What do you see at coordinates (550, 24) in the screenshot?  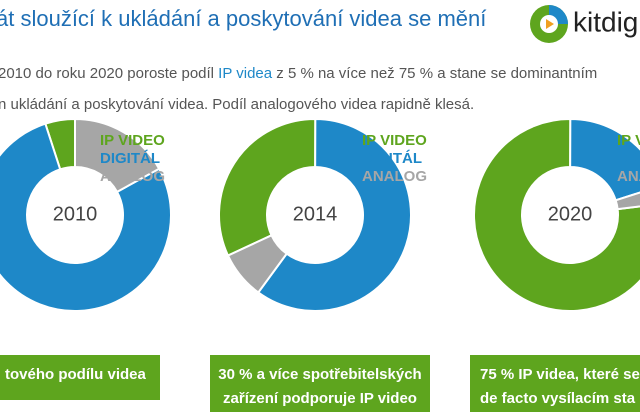 I see `logo-play` at bounding box center [550, 24].